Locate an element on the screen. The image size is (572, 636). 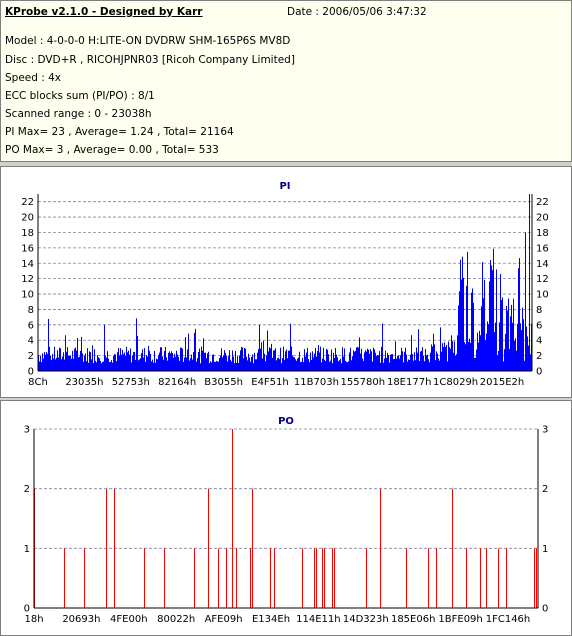
y-tick-label-left: 16 is located at coordinates (27, 248).